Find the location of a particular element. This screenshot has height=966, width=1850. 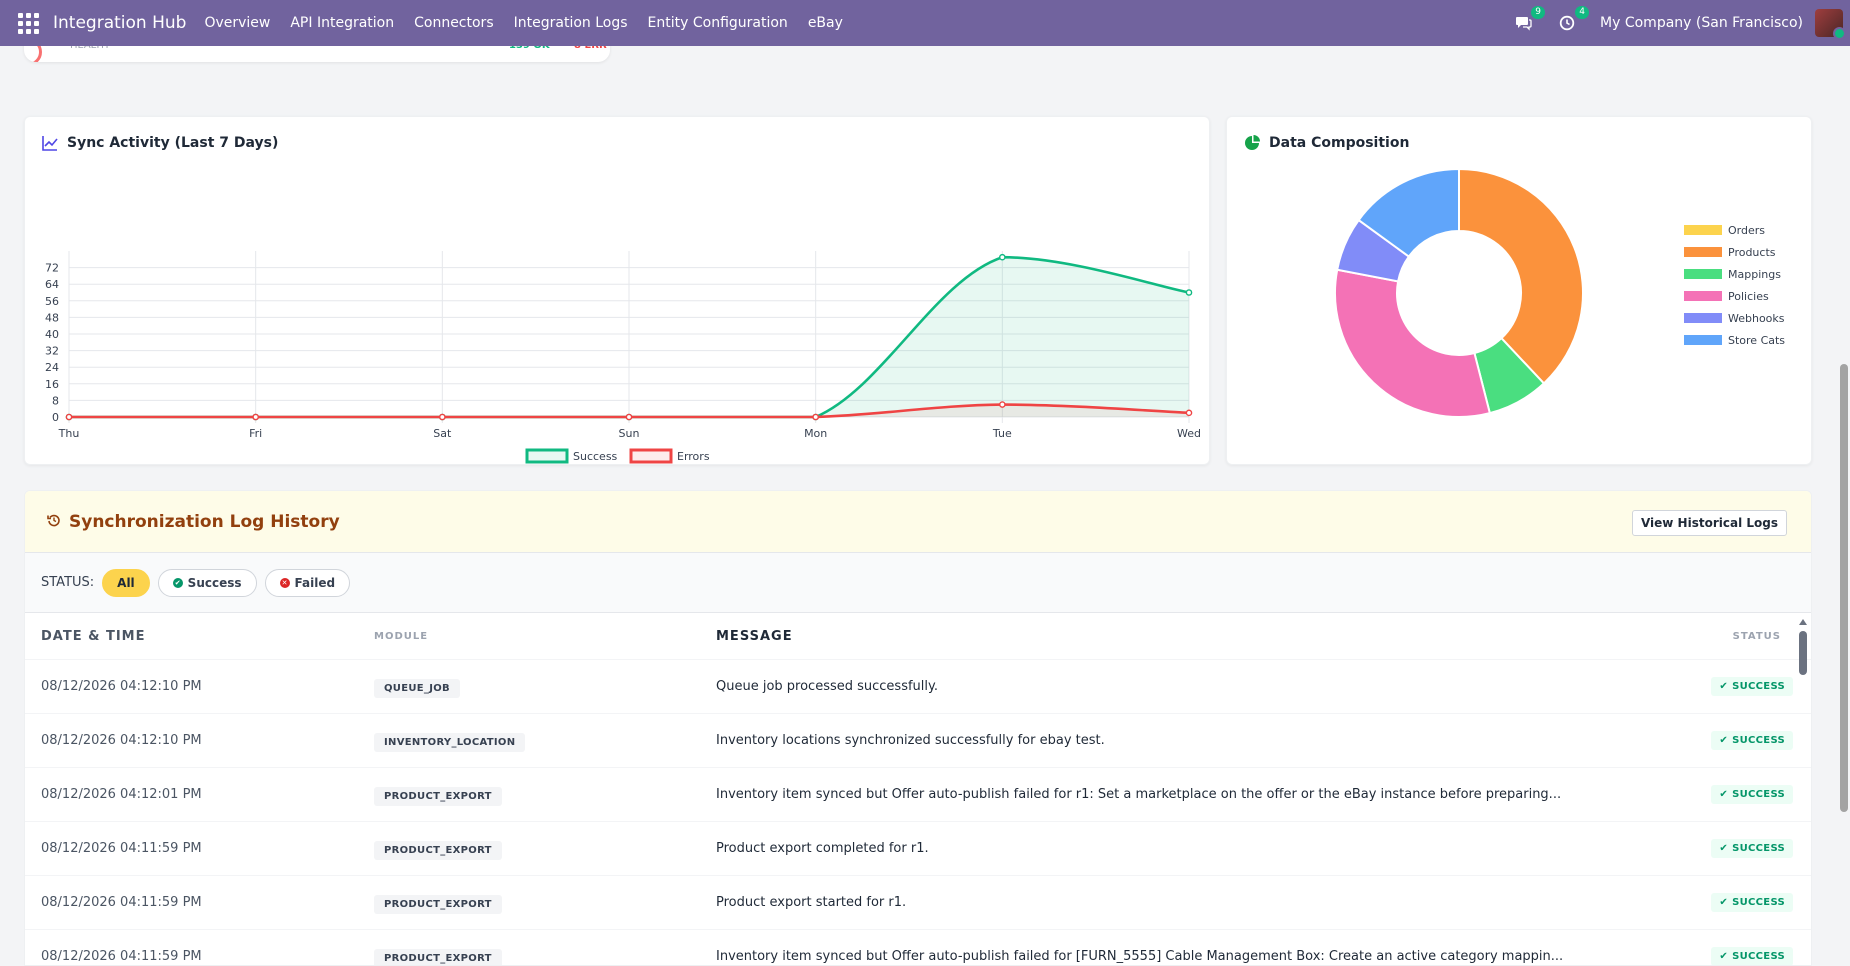

series-area-success is located at coordinates (629, 337).